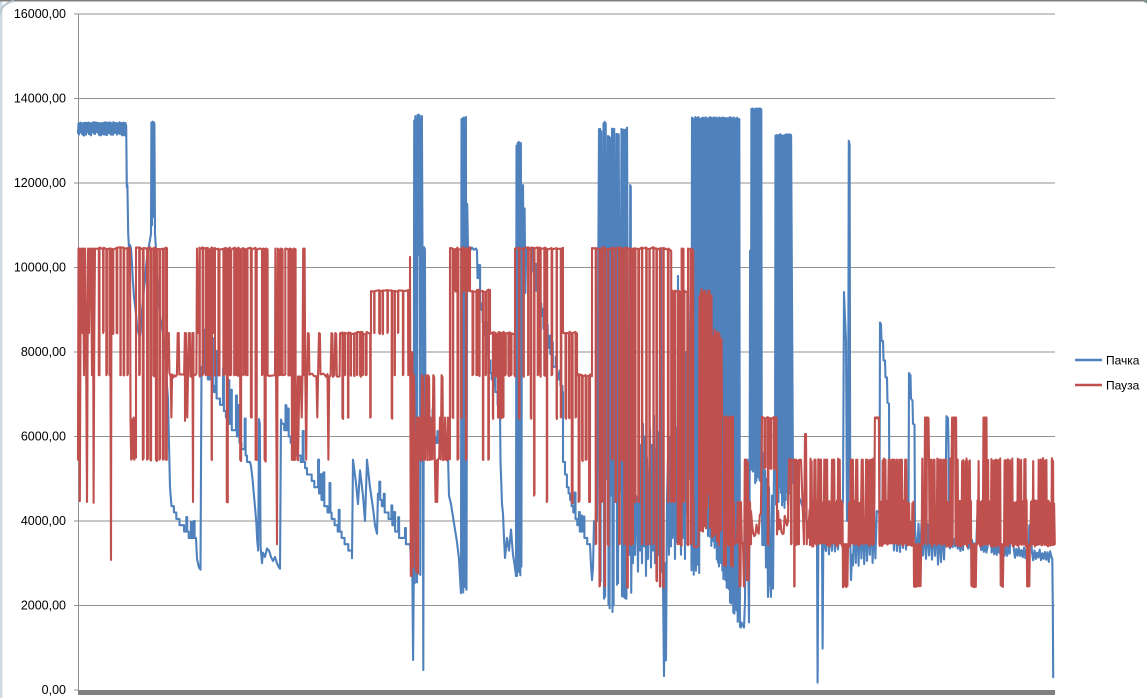 The width and height of the screenshot is (1147, 698). I want to click on svg-text: 4000,00, so click(43, 521).